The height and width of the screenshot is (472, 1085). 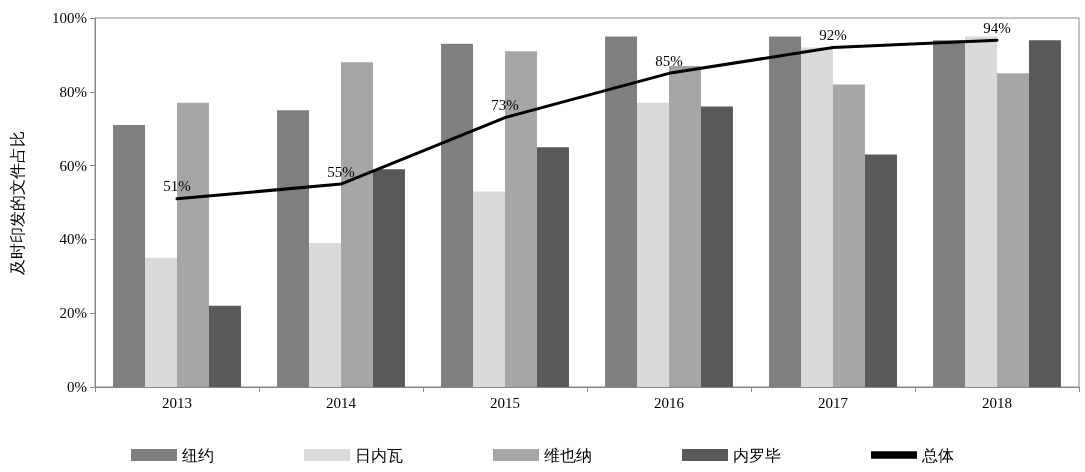 I want to click on y-tick-label: 60%, so click(x=73, y=165).